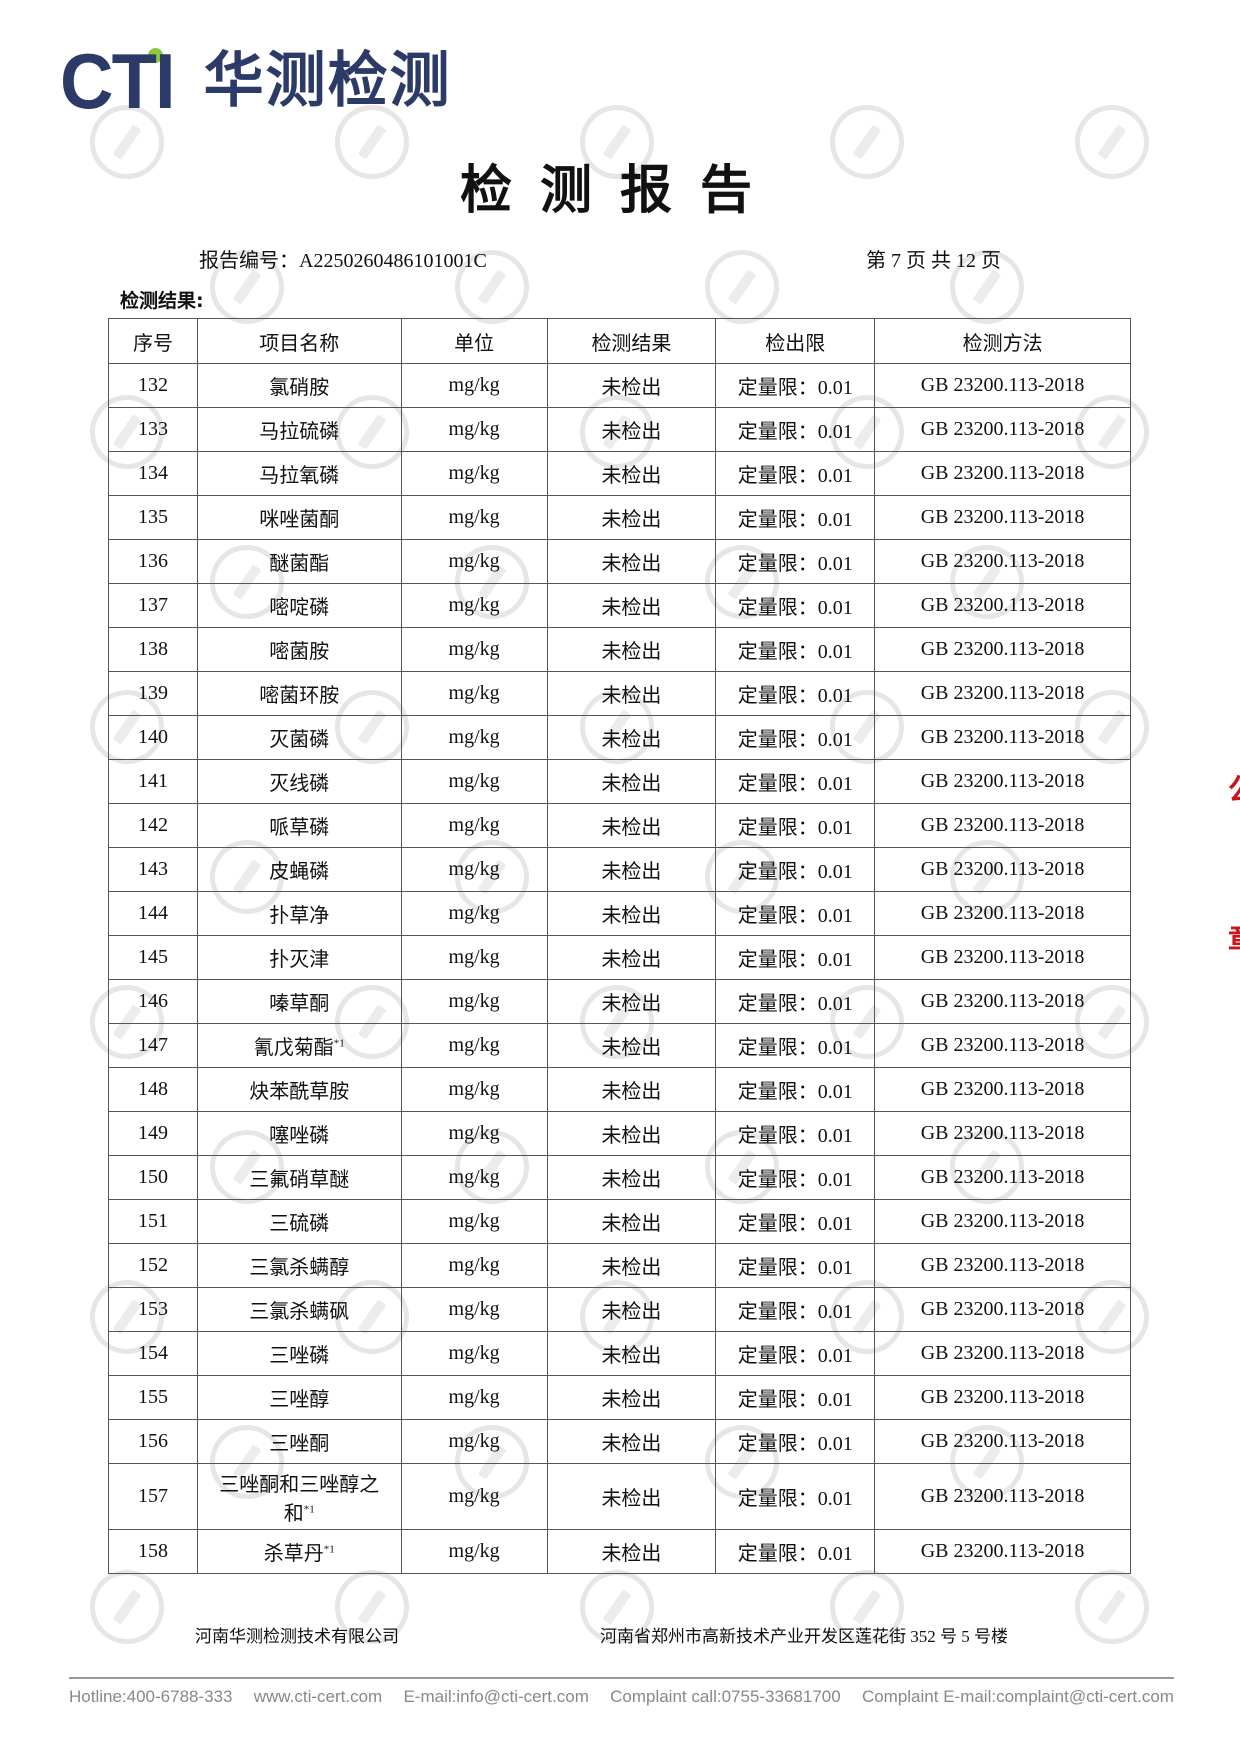 Image resolution: width=1240 pixels, height=1754 pixels. I want to click on item-name: 三硫磷, so click(299, 1221).